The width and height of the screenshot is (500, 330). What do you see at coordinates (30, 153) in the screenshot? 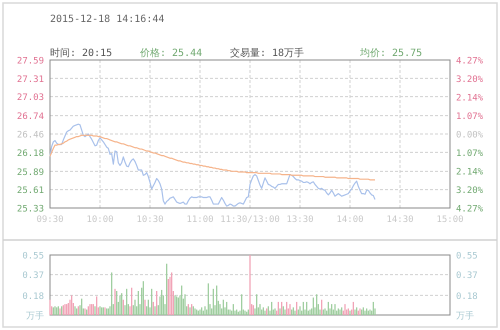
I see `y-tick-label: 26.18` at bounding box center [30, 153].